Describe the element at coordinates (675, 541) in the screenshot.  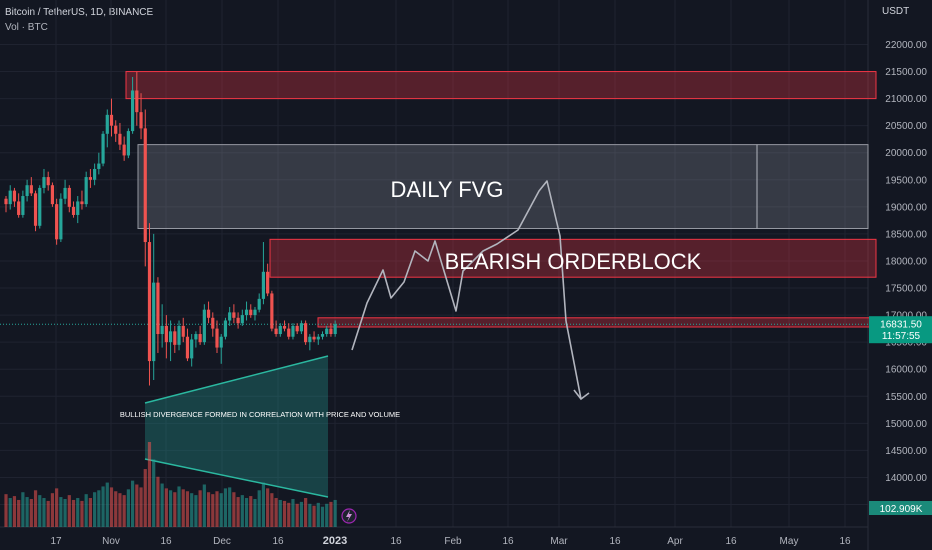
I see `x-tick-label: Apr` at that location.